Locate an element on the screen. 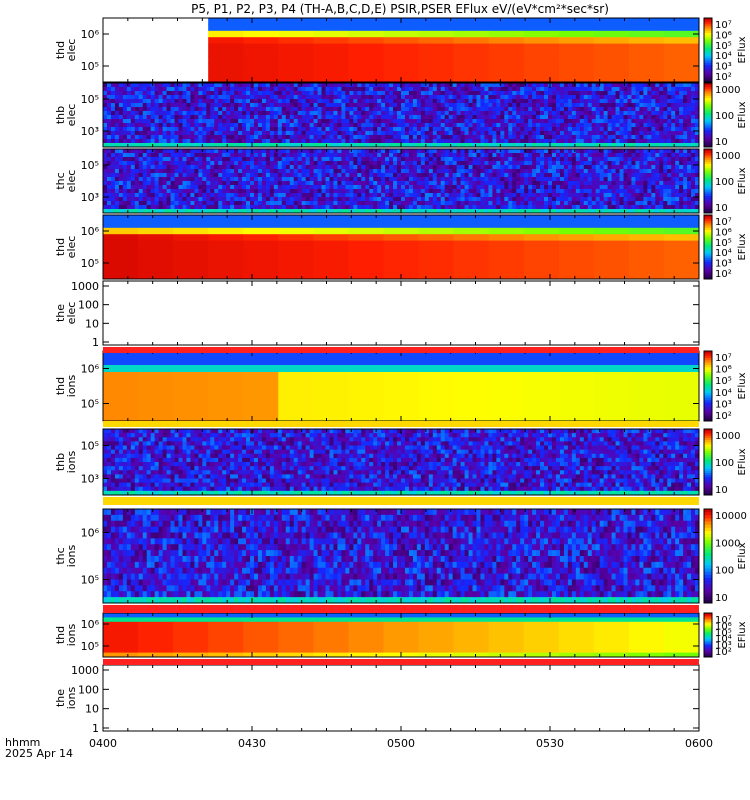 The height and width of the screenshot is (800, 750). colorbar-segment is located at coordinates (708, 47).